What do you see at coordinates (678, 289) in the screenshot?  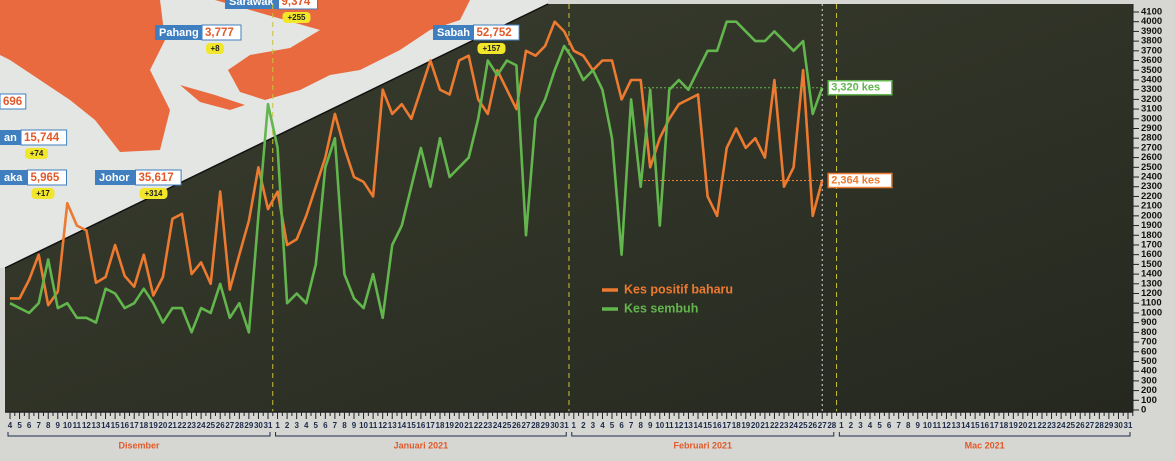 I see `legend-label: Kes positif baharu` at bounding box center [678, 289].